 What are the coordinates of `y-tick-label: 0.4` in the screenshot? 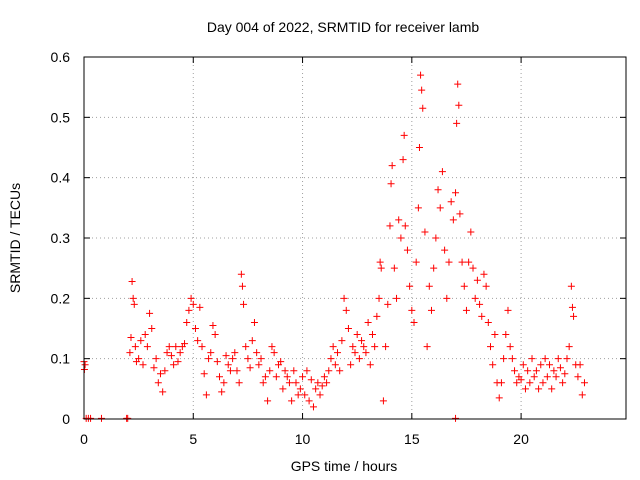 It's located at (61, 178).